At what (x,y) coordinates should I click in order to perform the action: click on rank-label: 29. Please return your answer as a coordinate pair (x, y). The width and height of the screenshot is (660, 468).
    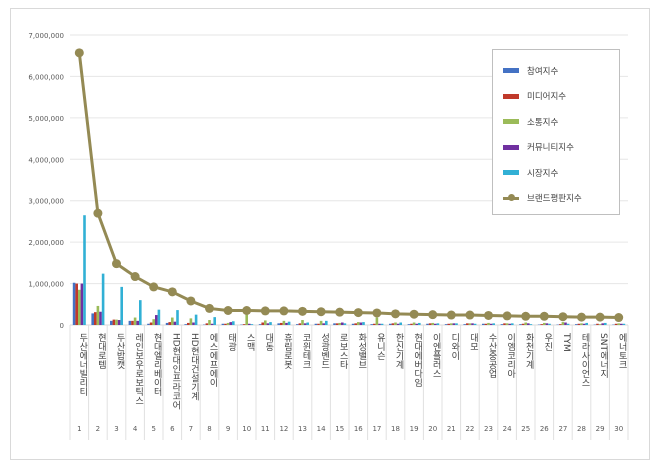
    Looking at the image, I should click on (600, 429).